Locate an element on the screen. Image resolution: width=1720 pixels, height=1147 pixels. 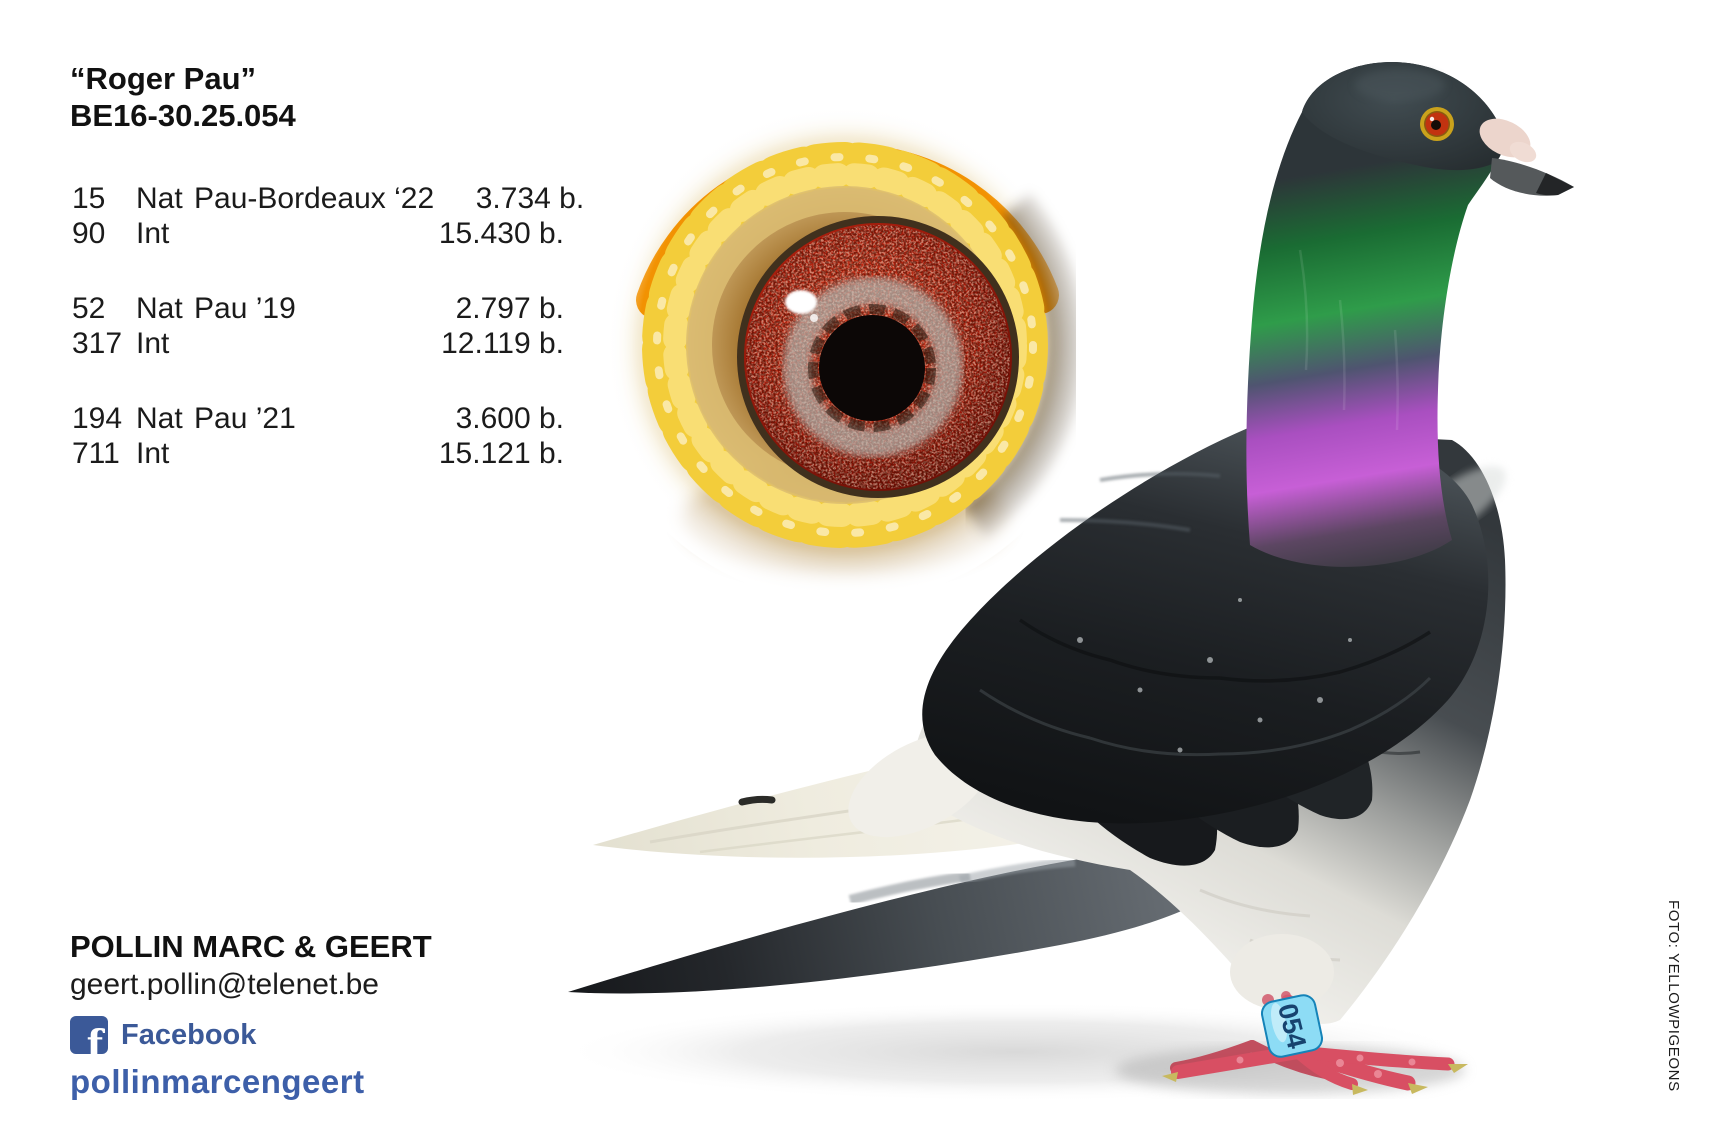
result-race: Pau ’21 is located at coordinates (245, 418).